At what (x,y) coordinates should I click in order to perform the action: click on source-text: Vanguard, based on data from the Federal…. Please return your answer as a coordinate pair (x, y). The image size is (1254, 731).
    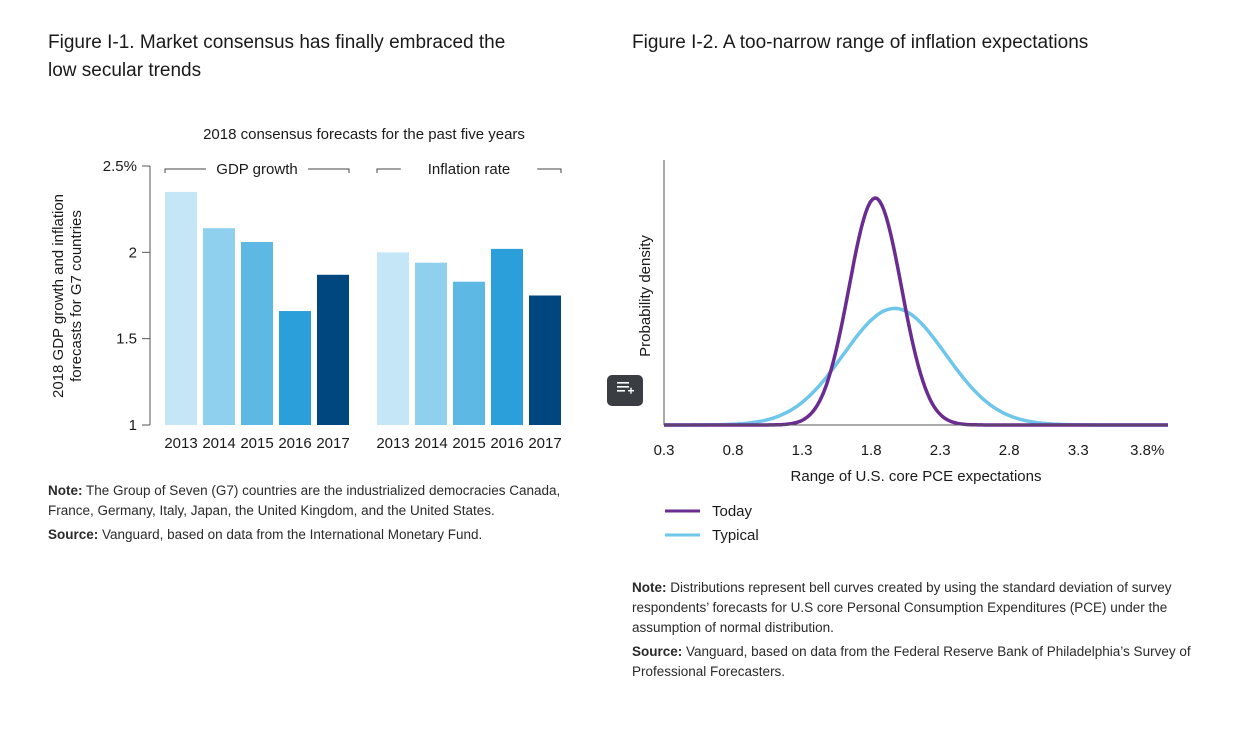
    Looking at the image, I should click on (911, 661).